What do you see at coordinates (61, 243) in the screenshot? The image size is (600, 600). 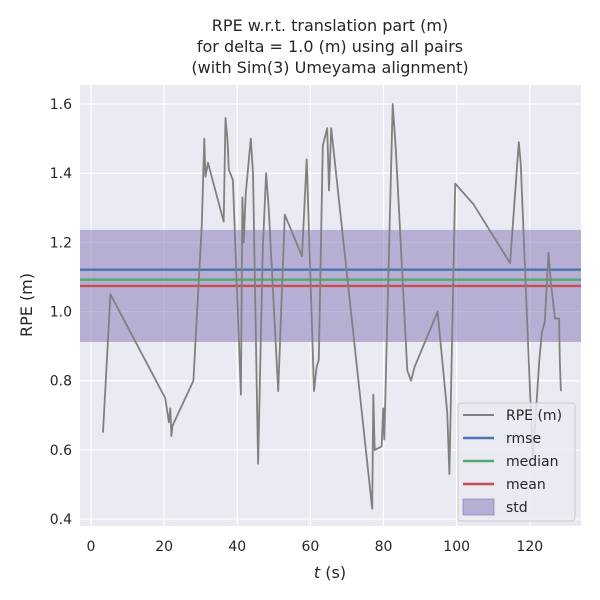 I see `y-tick-label-4: 1.2` at bounding box center [61, 243].